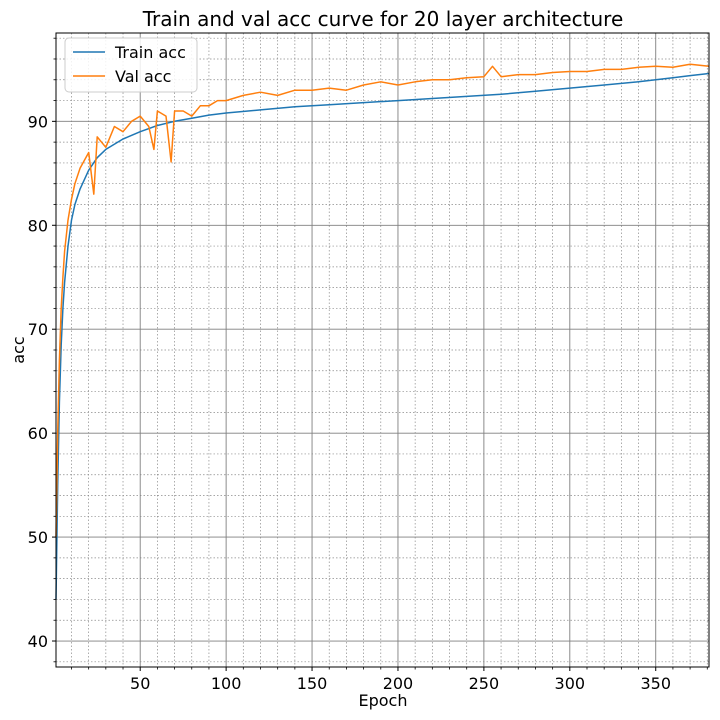 The width and height of the screenshot is (720, 720). Describe the element at coordinates (570, 683) in the screenshot. I see `x-tick-label: 300` at that location.